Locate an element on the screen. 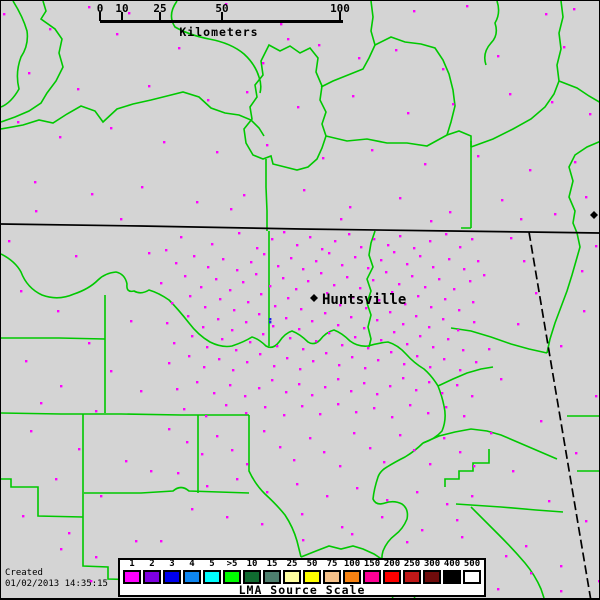 The image size is (600, 600). legend-entry-label: 400 is located at coordinates (452, 564).